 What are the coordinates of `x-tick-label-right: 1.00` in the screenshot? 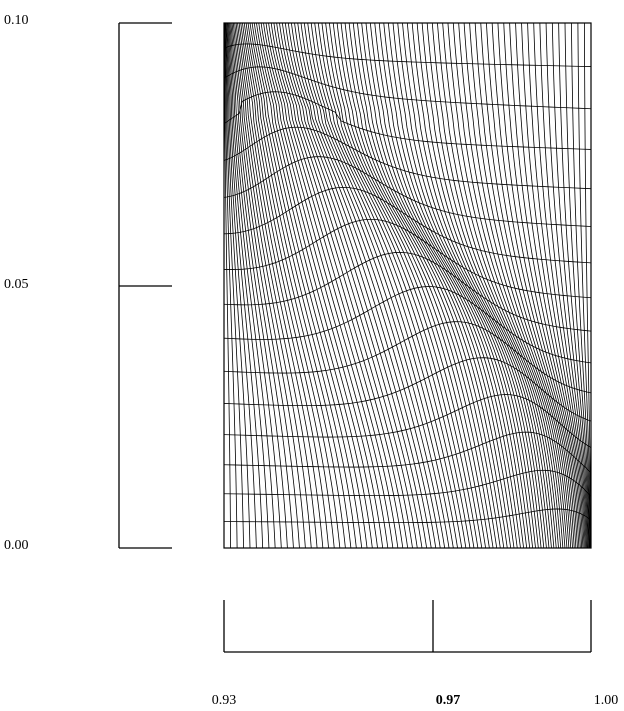 It's located at (606, 700).